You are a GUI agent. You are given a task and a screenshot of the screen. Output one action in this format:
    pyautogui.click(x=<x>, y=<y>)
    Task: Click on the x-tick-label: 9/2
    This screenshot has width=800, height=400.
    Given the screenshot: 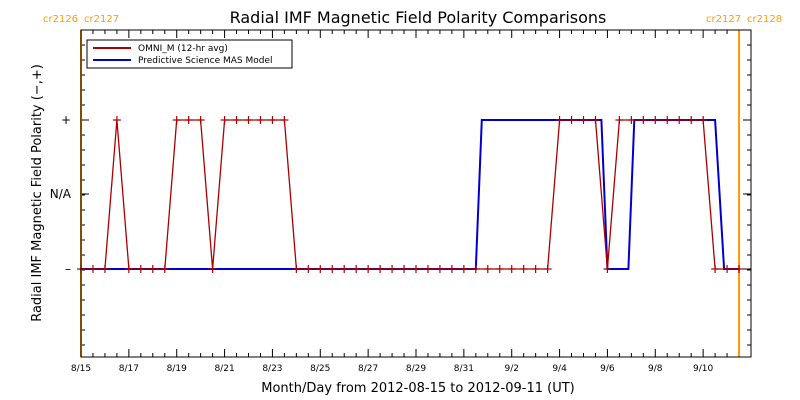 What is the action you would take?
    pyautogui.click(x=511, y=369)
    